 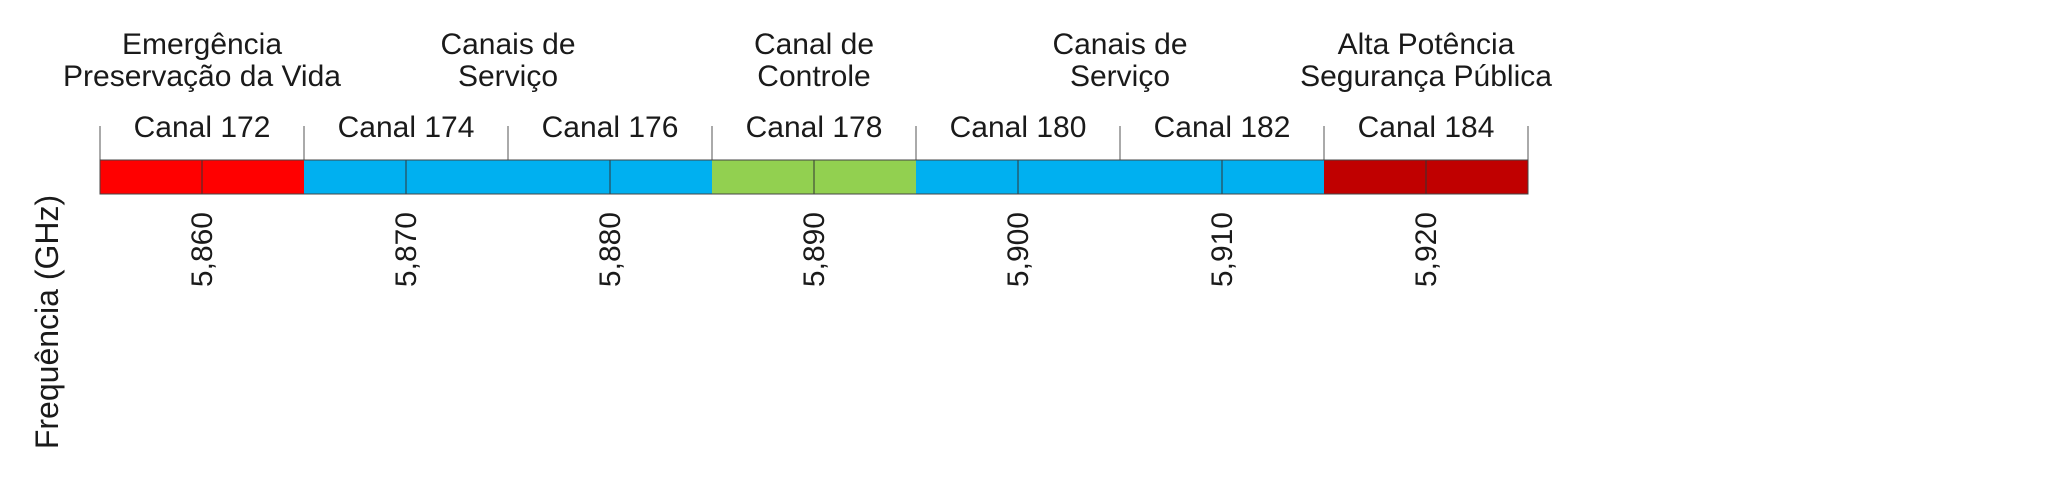 What do you see at coordinates (1018, 249) in the screenshot?
I see `frequency-label: 5,900` at bounding box center [1018, 249].